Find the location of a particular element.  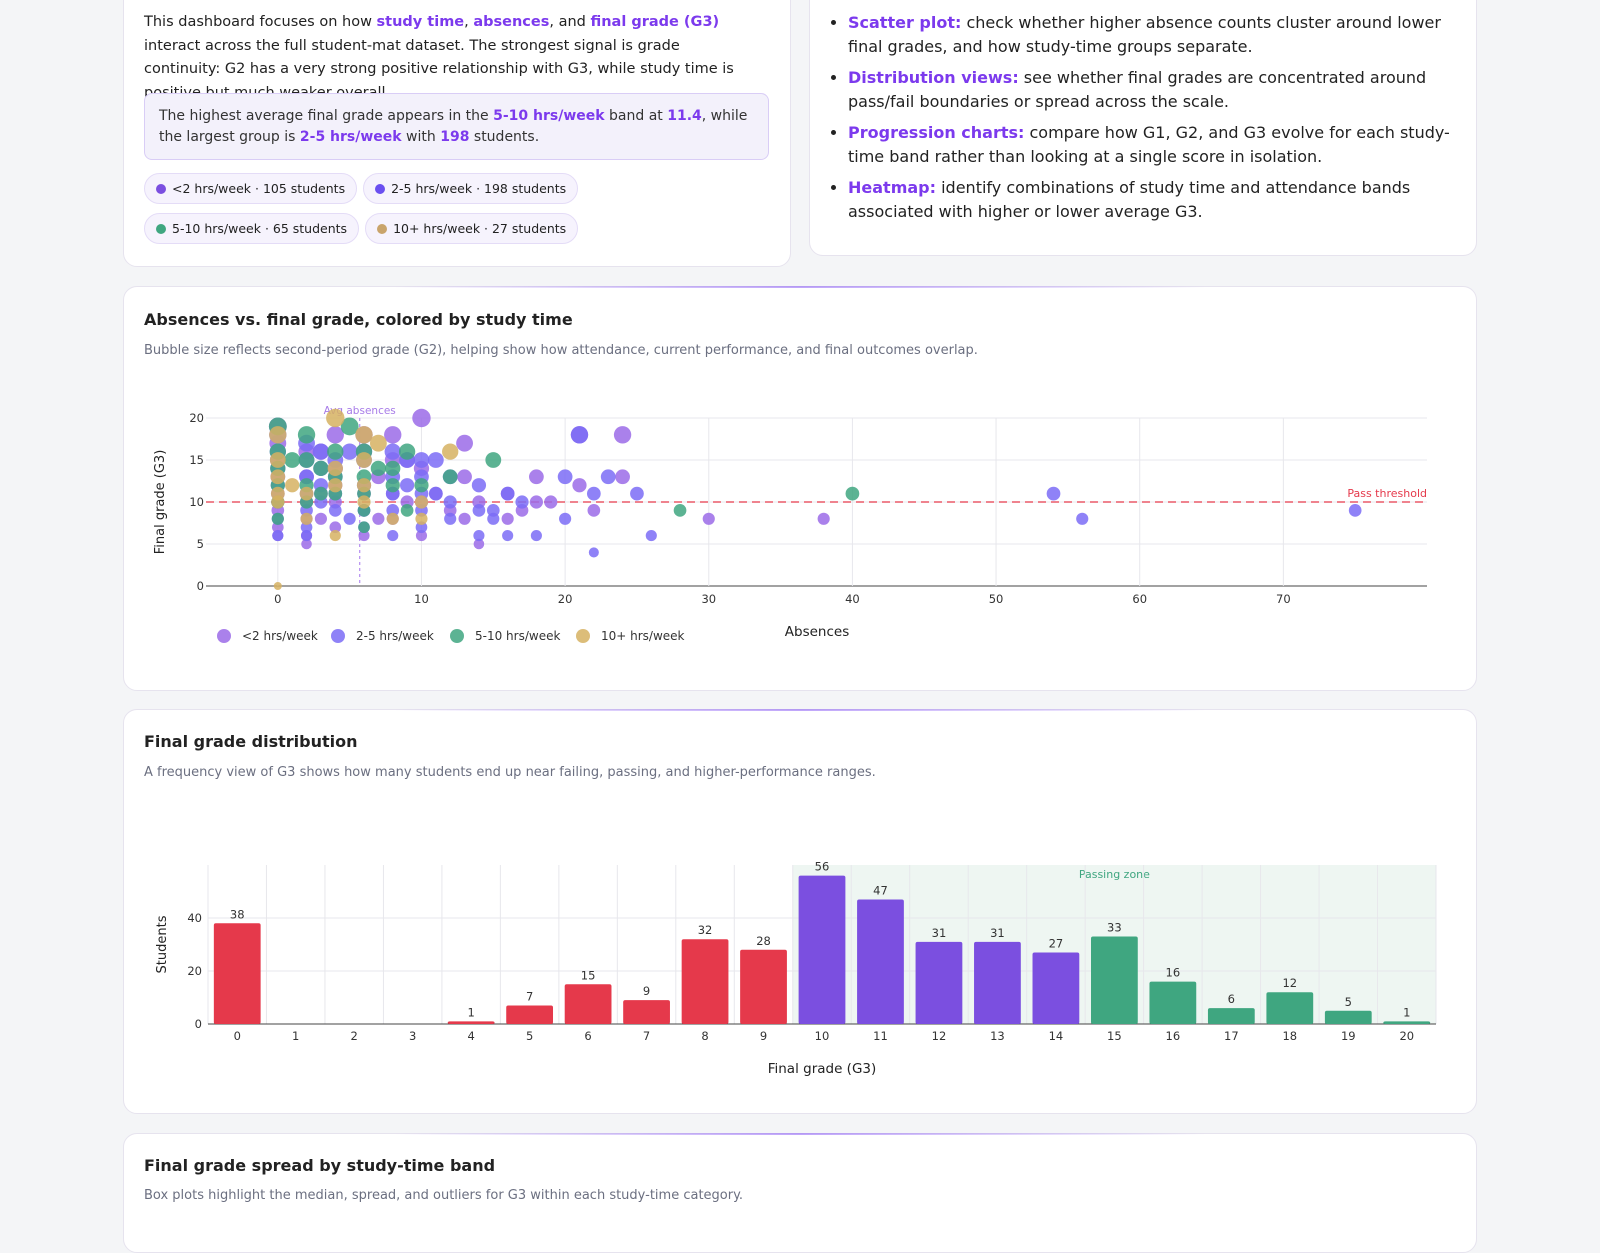

y-tick-label: 20 is located at coordinates (194, 971).